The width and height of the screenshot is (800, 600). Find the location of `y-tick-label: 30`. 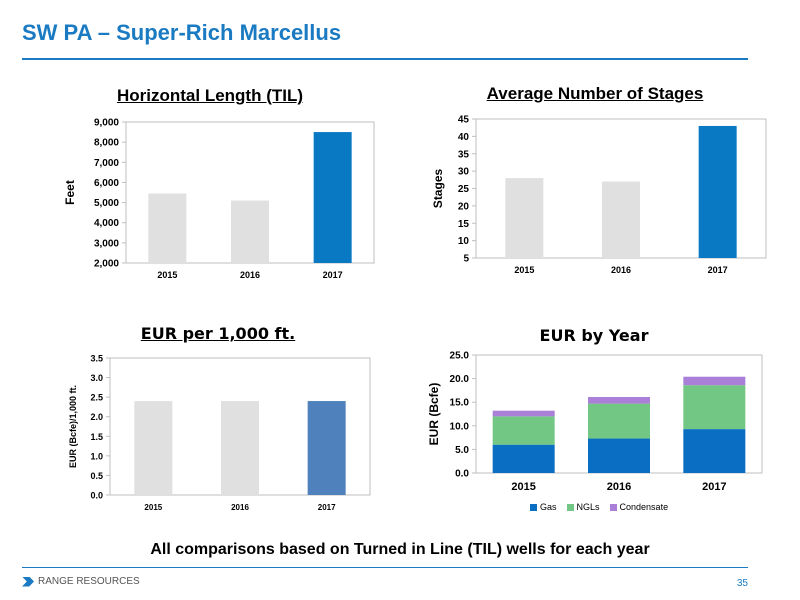

y-tick-label: 30 is located at coordinates (464, 172).